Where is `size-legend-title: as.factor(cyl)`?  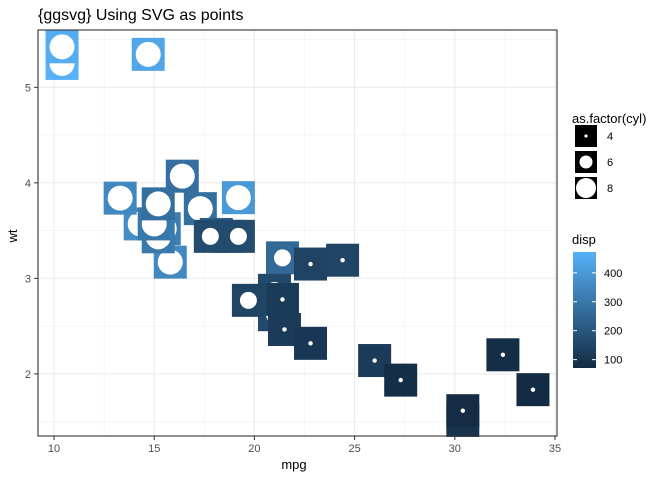 size-legend-title: as.factor(cyl) is located at coordinates (609, 118).